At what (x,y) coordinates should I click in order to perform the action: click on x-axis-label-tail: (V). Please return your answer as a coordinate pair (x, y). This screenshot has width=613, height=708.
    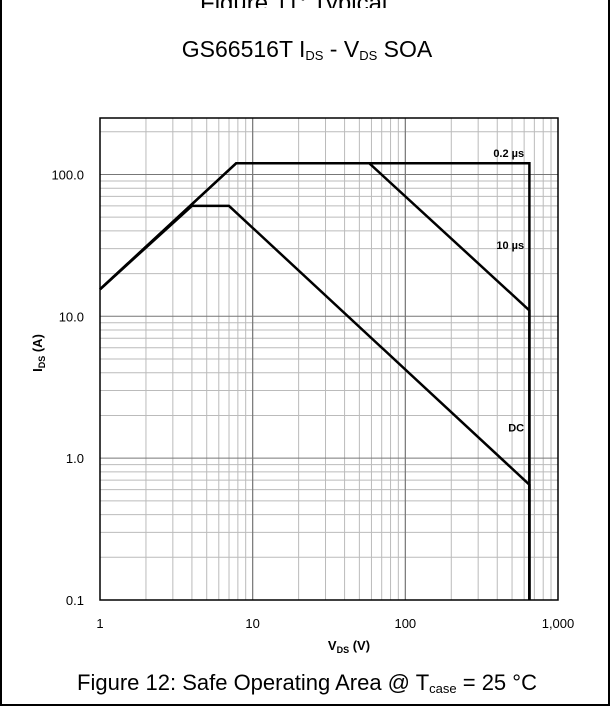
    Looking at the image, I should click on (359, 645).